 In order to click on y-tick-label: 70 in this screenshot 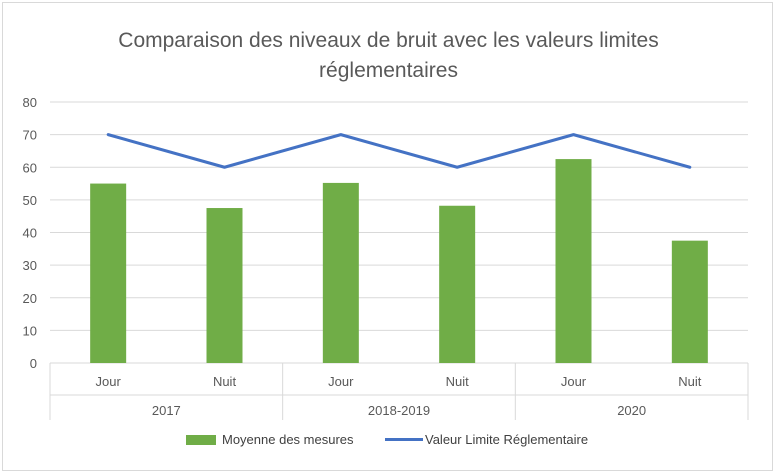, I will do `click(30, 135)`.